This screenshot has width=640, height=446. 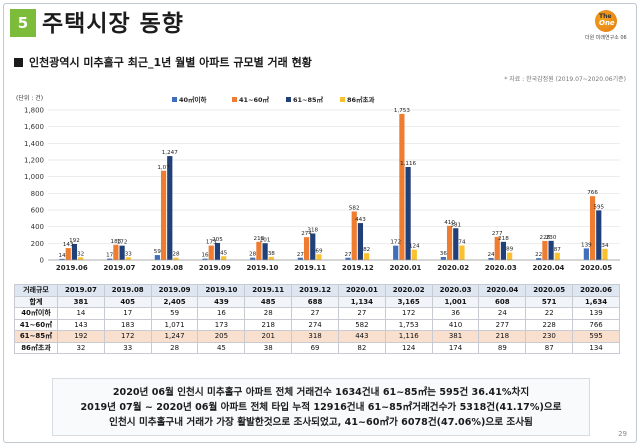 What do you see at coordinates (545, 238) in the screenshot?
I see `bar-value-label: 228` at bounding box center [545, 238].